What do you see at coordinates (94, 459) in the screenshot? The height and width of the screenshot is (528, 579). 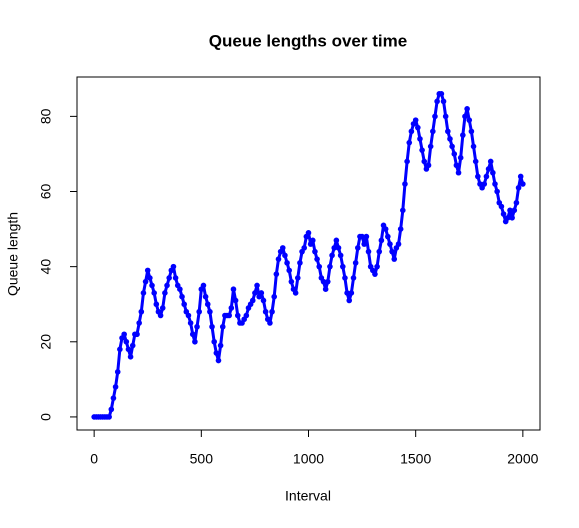 I see `x-tick-label: 0` at bounding box center [94, 459].